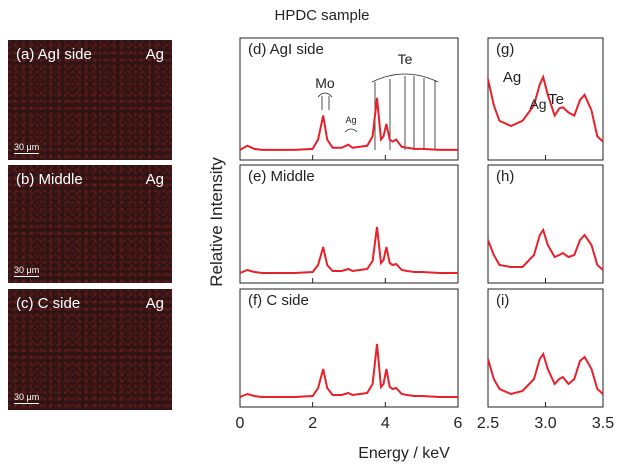 The image size is (618, 465). What do you see at coordinates (545, 423) in the screenshot?
I see `x-tick-label: 3.0` at bounding box center [545, 423].